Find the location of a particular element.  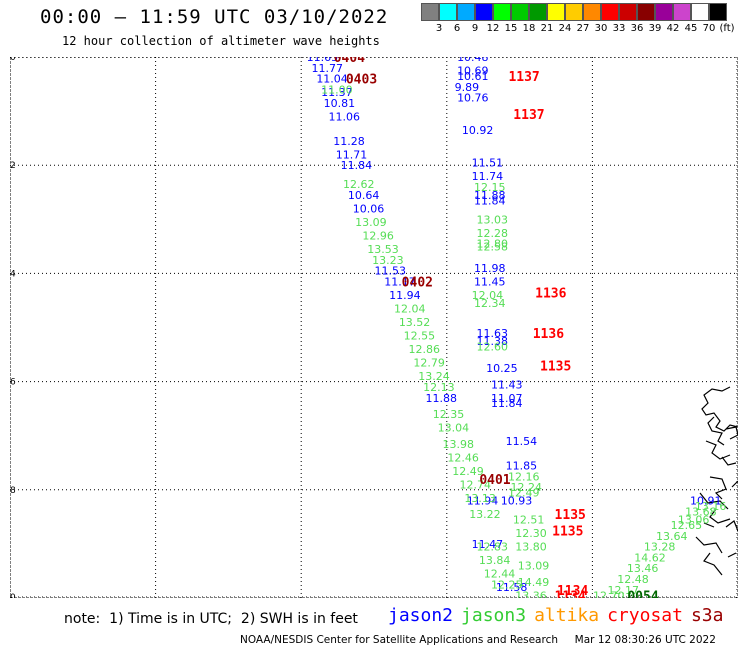

pass-time-label: 0403 is located at coordinates (361, 80).